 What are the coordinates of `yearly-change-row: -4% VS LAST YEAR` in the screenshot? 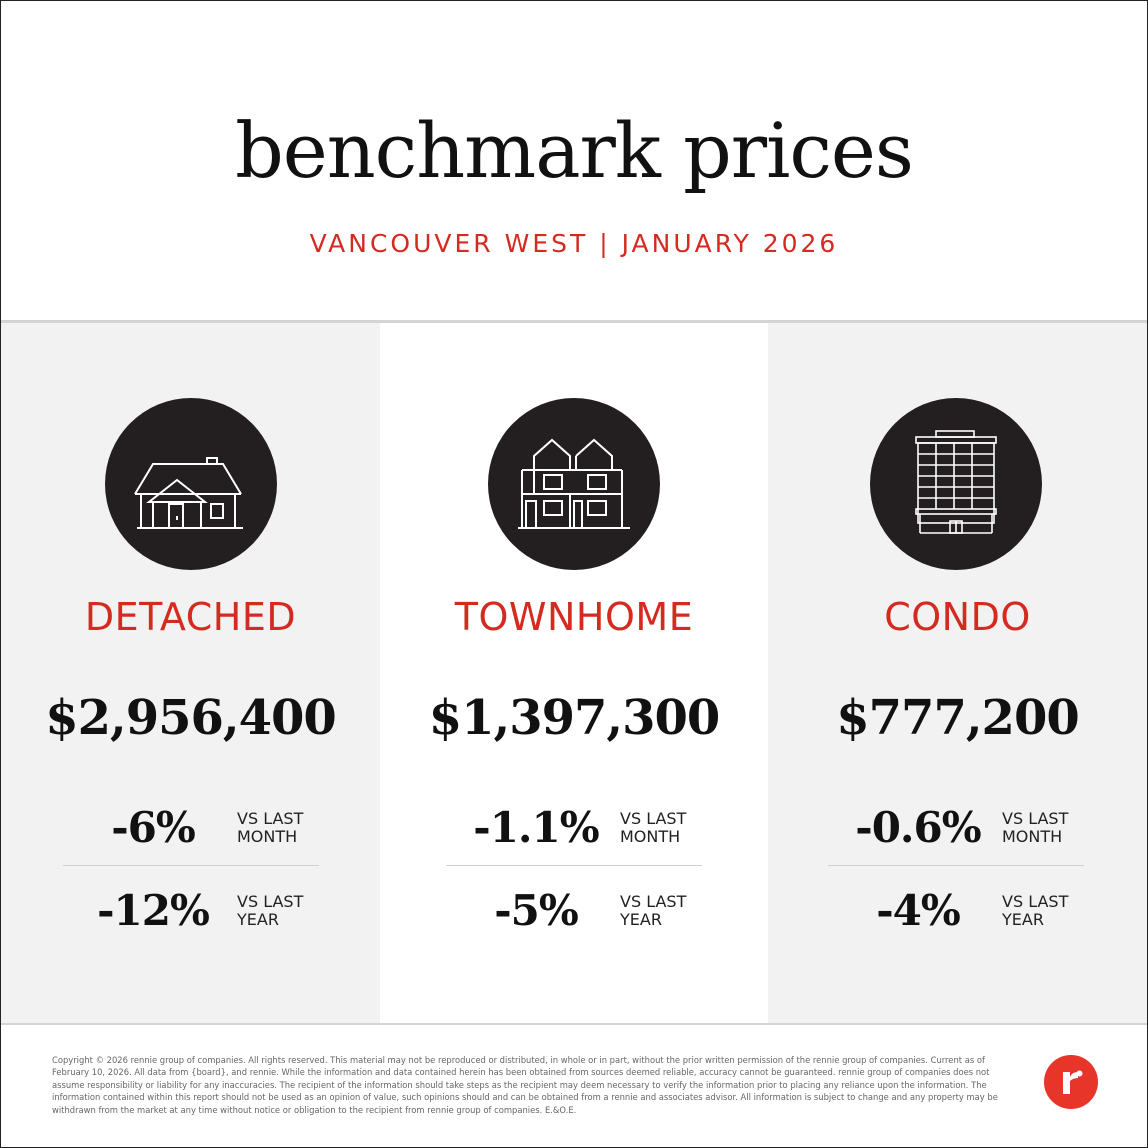 It's located at (957, 911).